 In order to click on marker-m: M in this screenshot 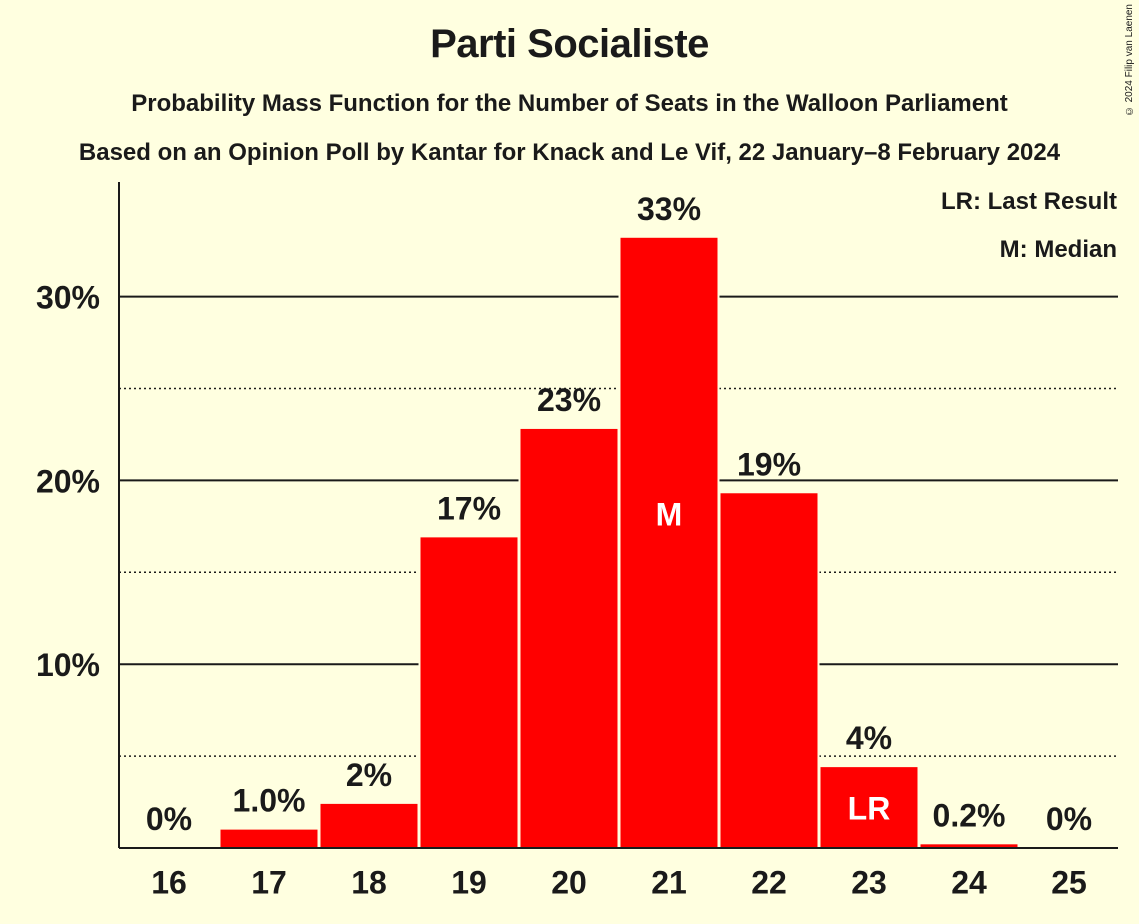, I will do `click(669, 514)`.